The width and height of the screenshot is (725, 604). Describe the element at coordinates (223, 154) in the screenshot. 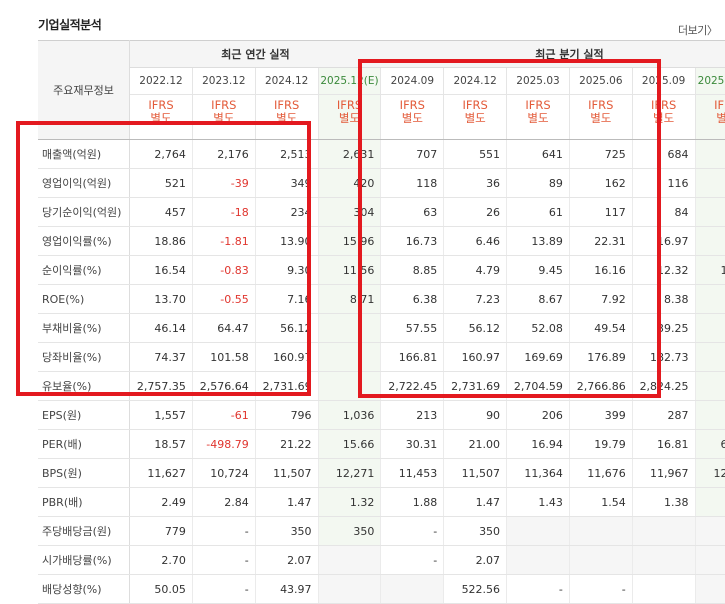

I see `data-cell: 2,176` at that location.